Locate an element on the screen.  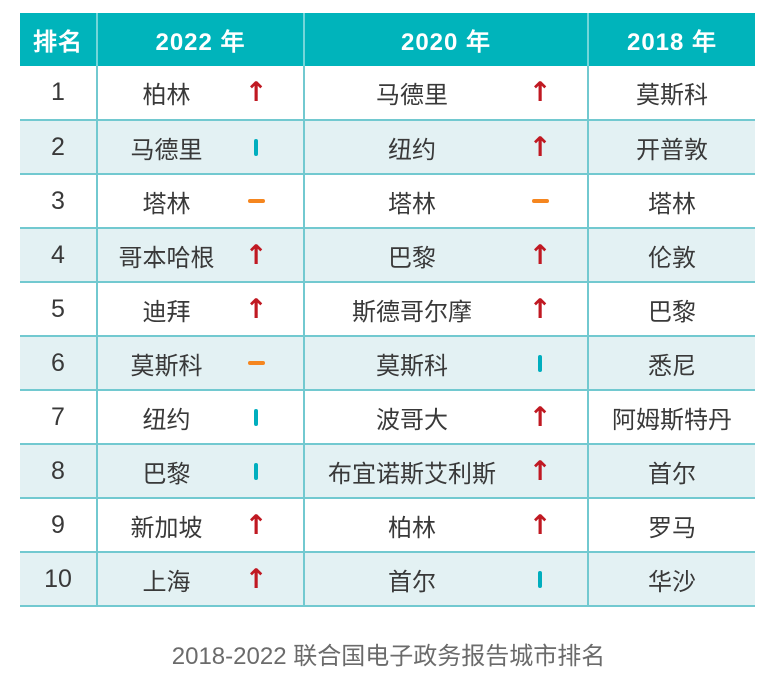
city-cell: 马德里 is located at coordinates (200, 146).